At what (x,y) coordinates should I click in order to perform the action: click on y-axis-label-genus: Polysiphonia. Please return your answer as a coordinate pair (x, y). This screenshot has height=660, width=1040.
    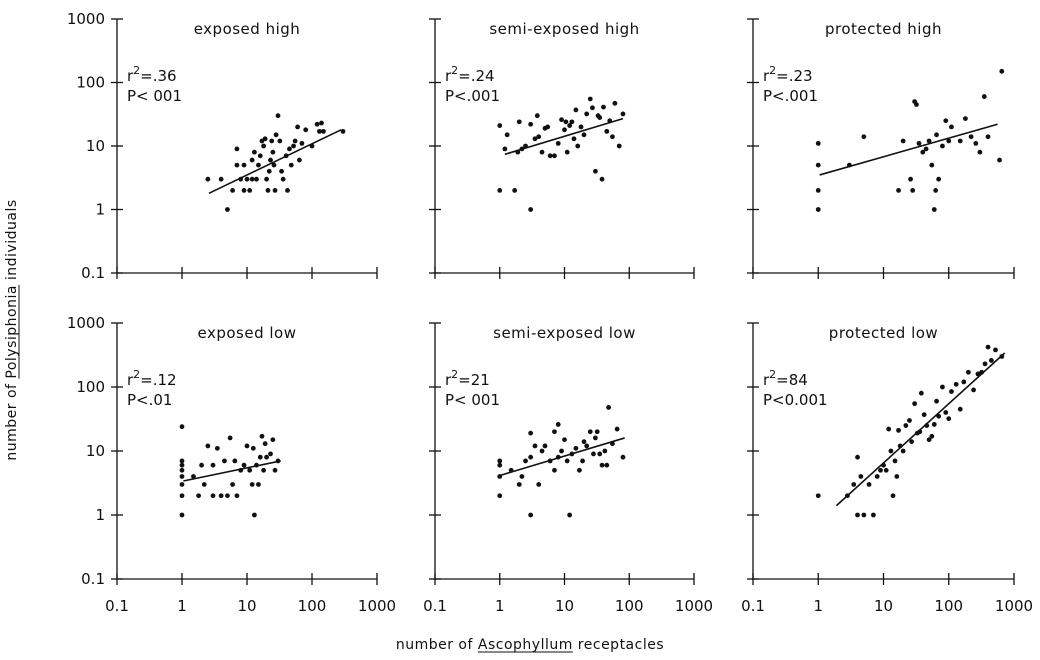
    Looking at the image, I should click on (12, 332).